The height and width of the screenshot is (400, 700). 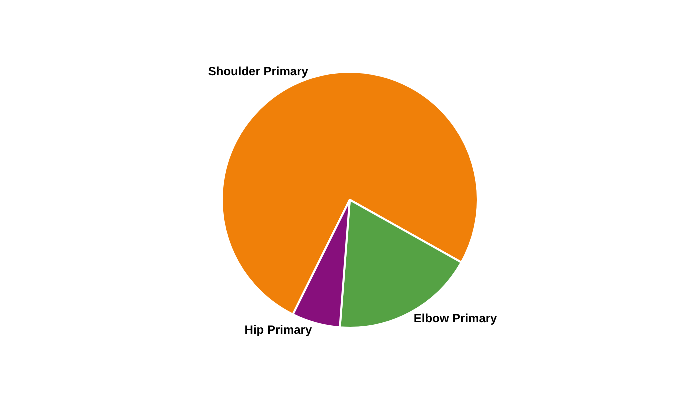 I want to click on slice-label: Shoulder Primary, so click(x=258, y=71).